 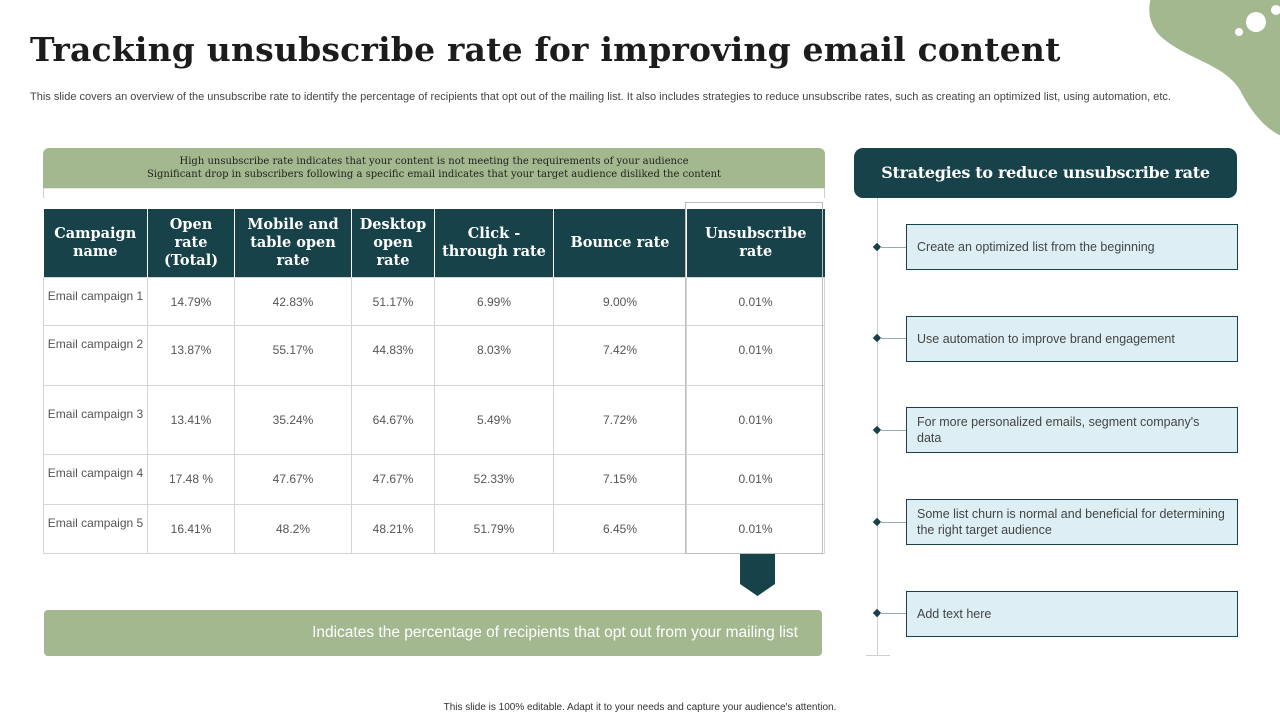 I want to click on cell-bounce-rate: 9.00%, so click(x=620, y=301).